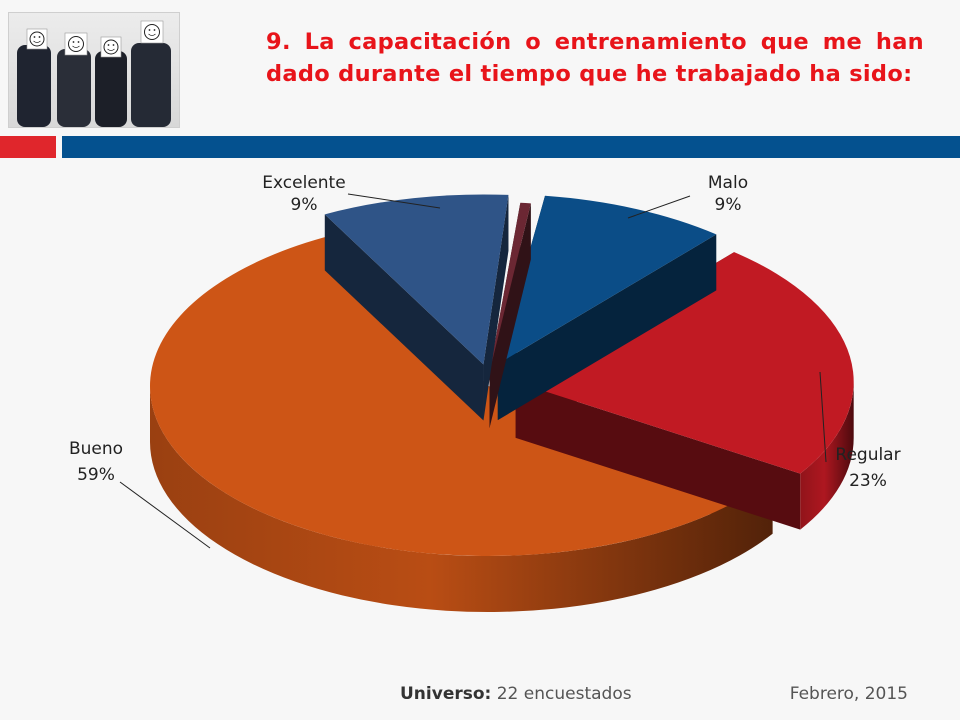 The image size is (960, 720). Describe the element at coordinates (28, 147) in the screenshot. I see `accent-bar-red` at that location.